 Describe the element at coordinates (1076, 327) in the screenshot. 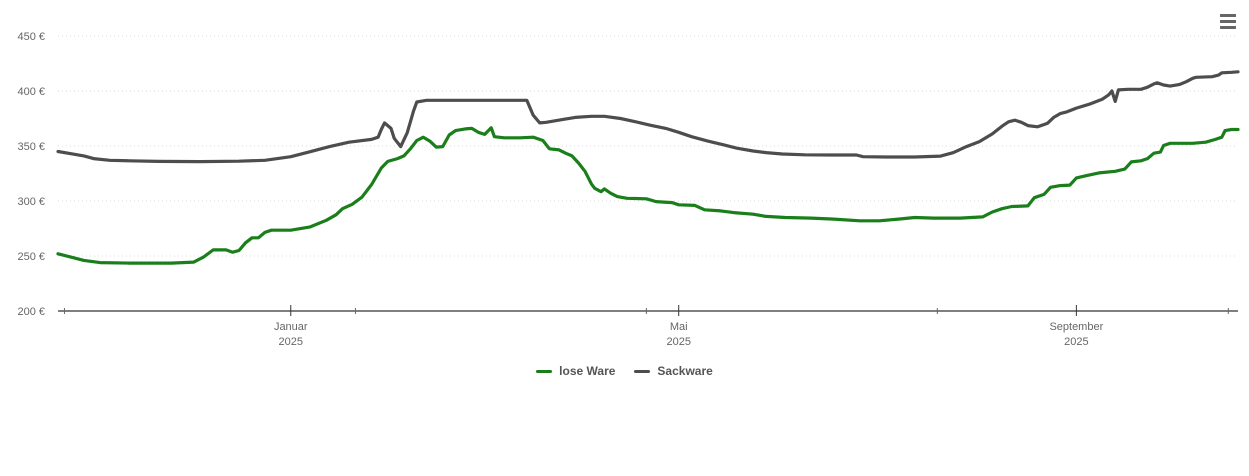

I see `x-axis-label: September` at that location.